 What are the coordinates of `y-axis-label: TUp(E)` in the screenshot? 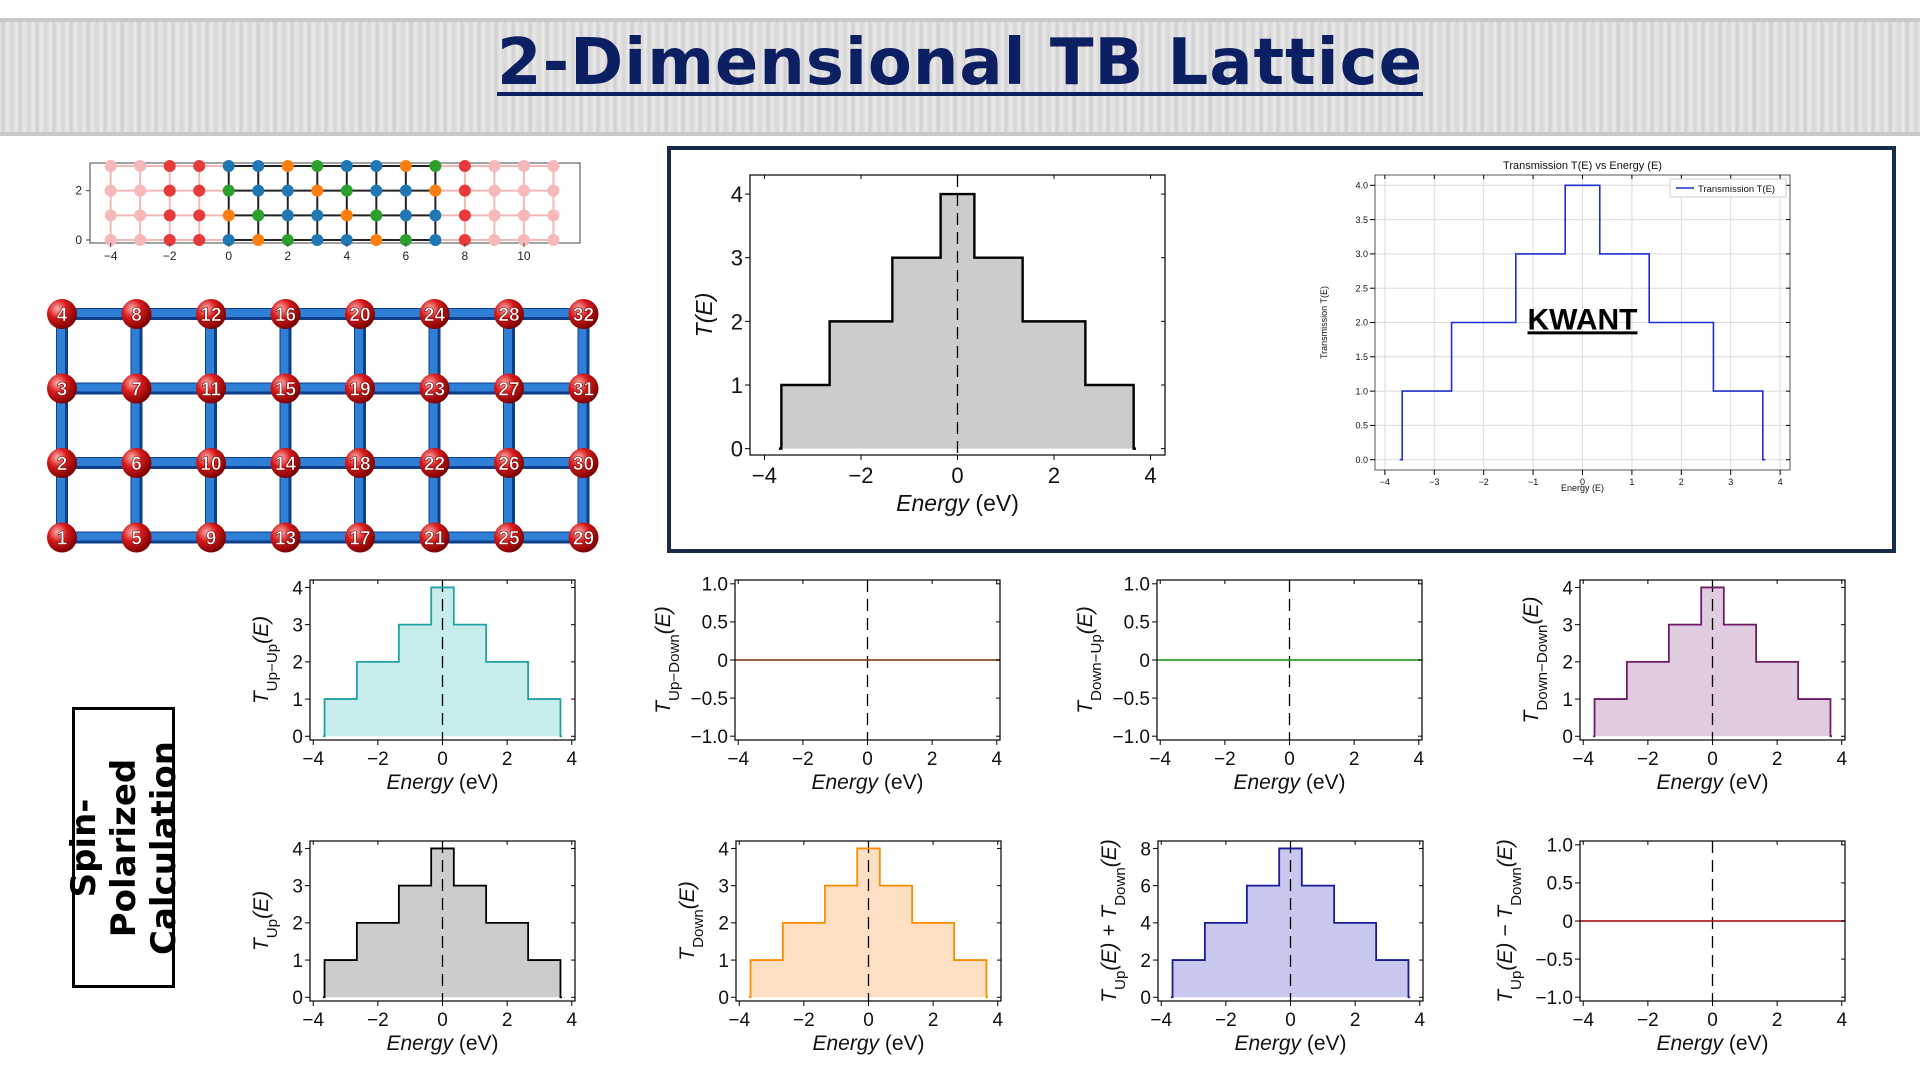 It's located at (265, 921).